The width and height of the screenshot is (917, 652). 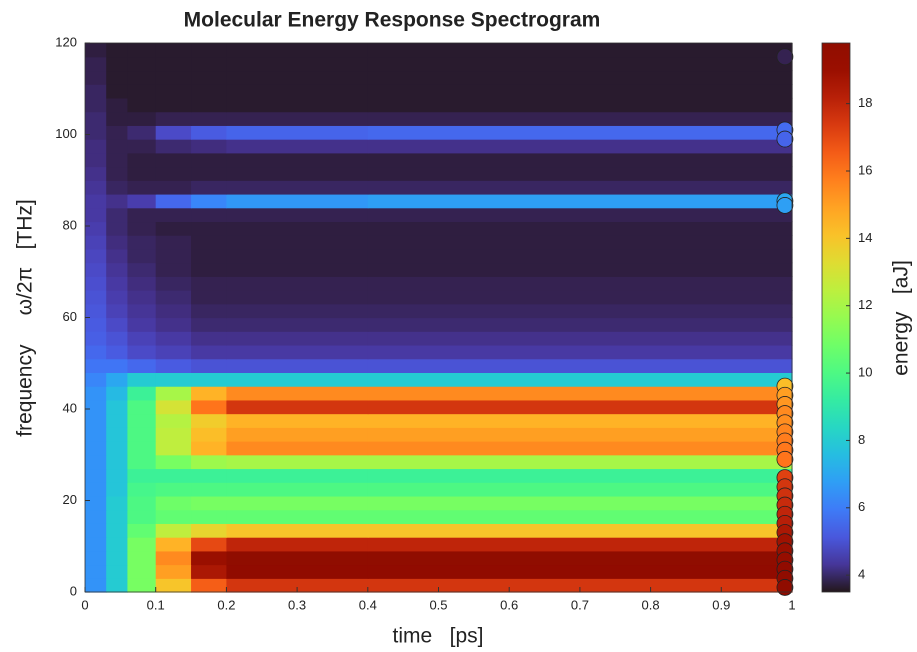 I want to click on colorbar-tick-label: 12, so click(x=865, y=304).